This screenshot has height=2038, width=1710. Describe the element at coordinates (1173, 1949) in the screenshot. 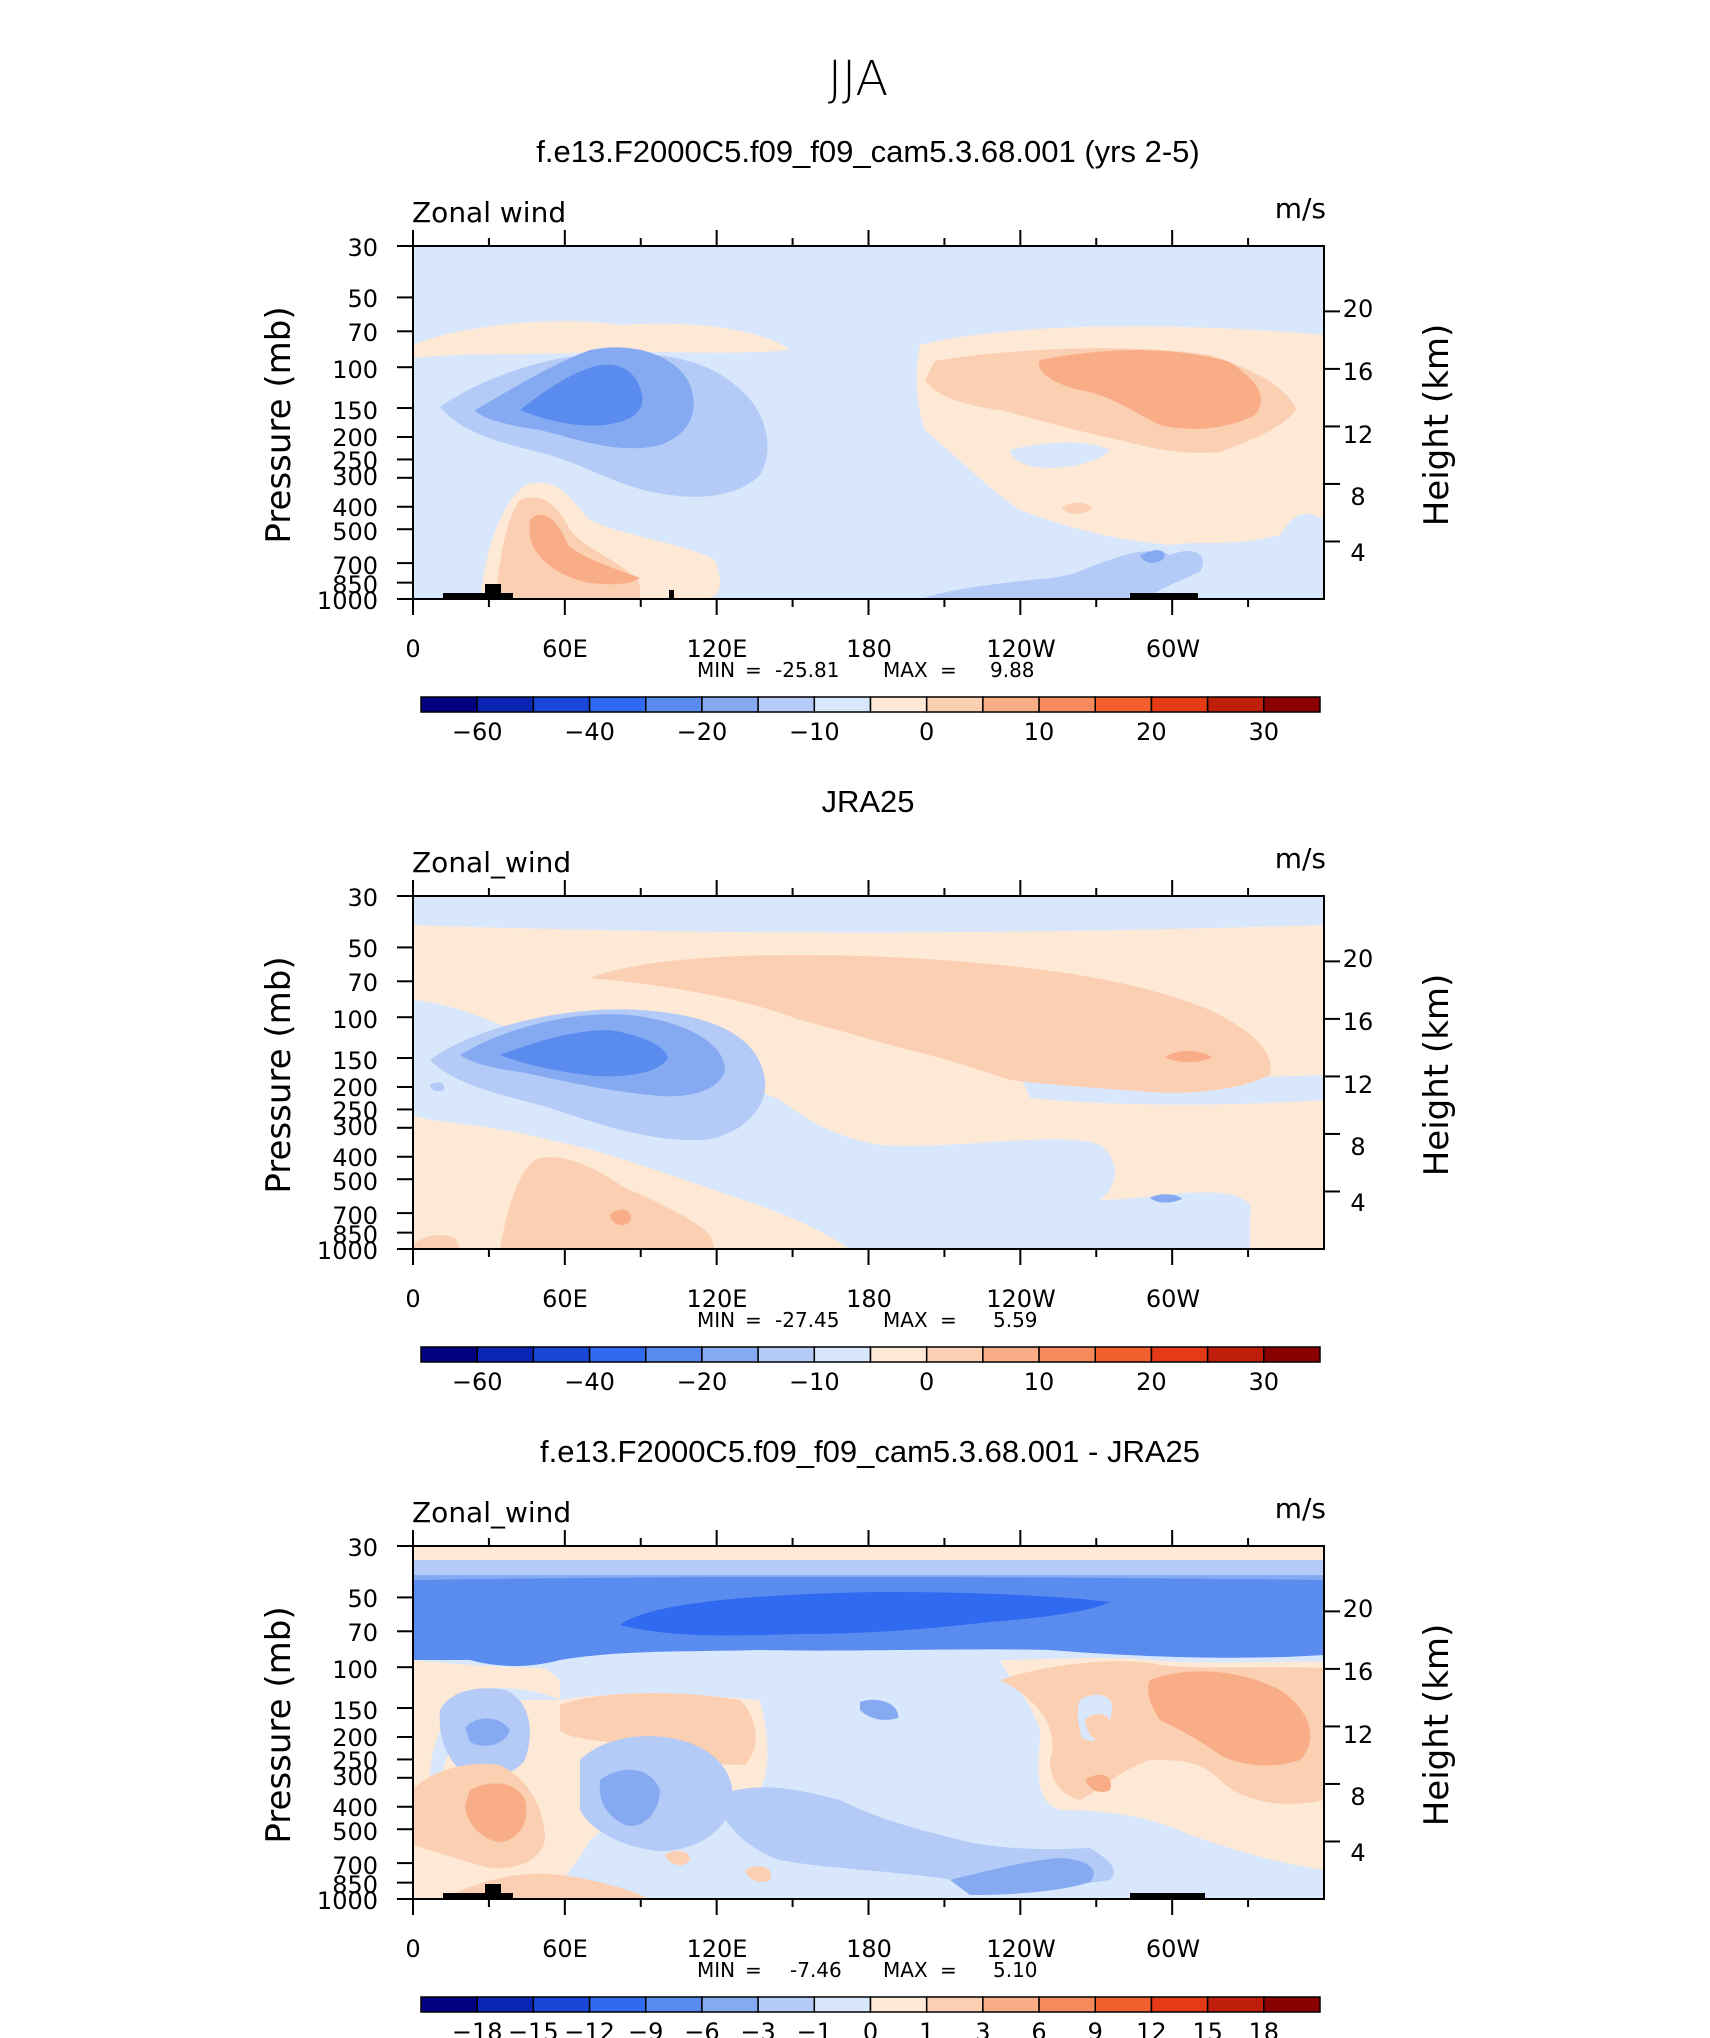

I see `lon-tick: 60W` at that location.